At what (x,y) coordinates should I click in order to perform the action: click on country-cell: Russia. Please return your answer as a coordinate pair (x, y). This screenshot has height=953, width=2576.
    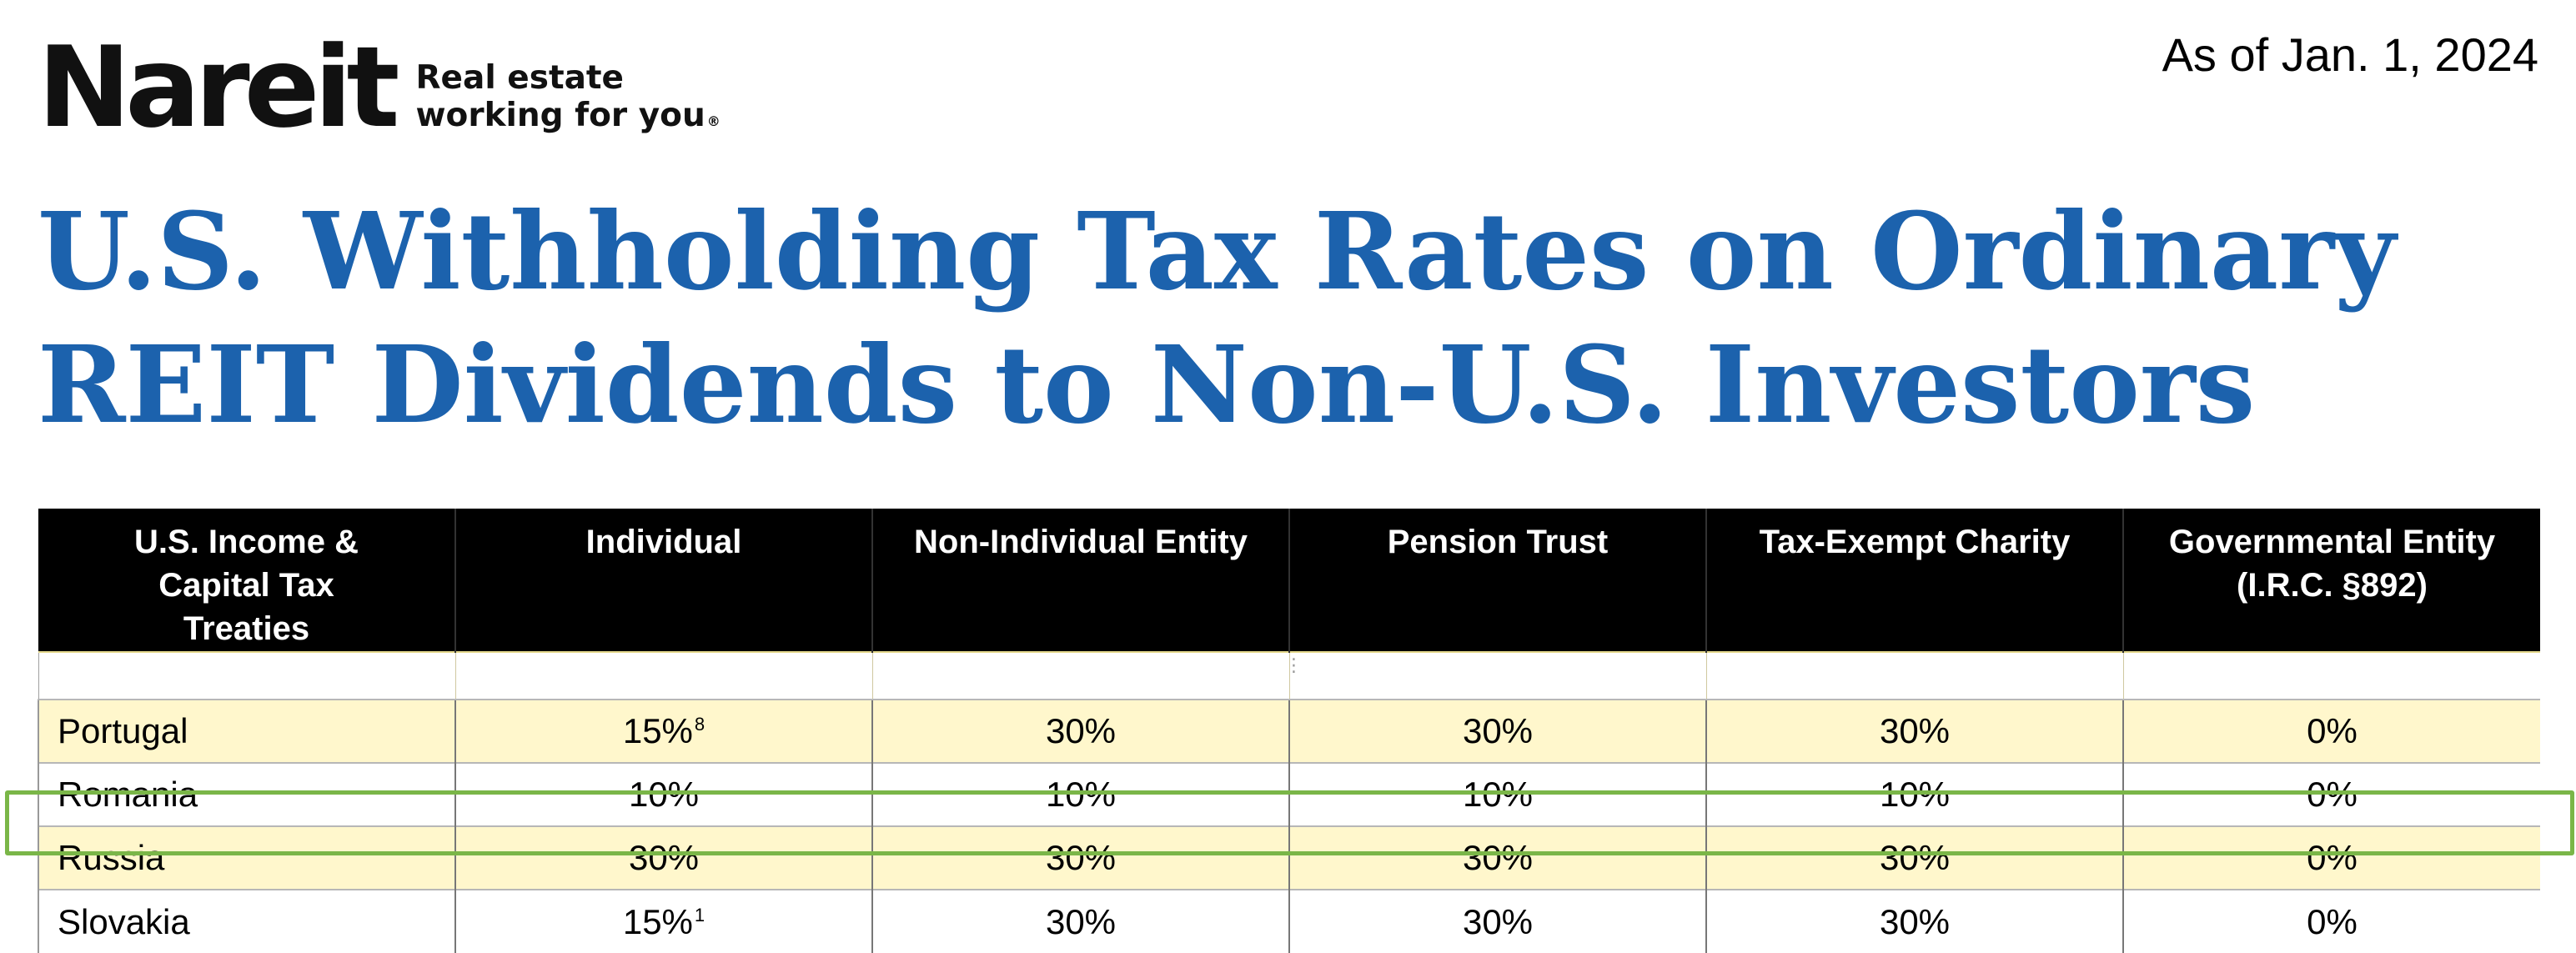
    Looking at the image, I should click on (246, 857).